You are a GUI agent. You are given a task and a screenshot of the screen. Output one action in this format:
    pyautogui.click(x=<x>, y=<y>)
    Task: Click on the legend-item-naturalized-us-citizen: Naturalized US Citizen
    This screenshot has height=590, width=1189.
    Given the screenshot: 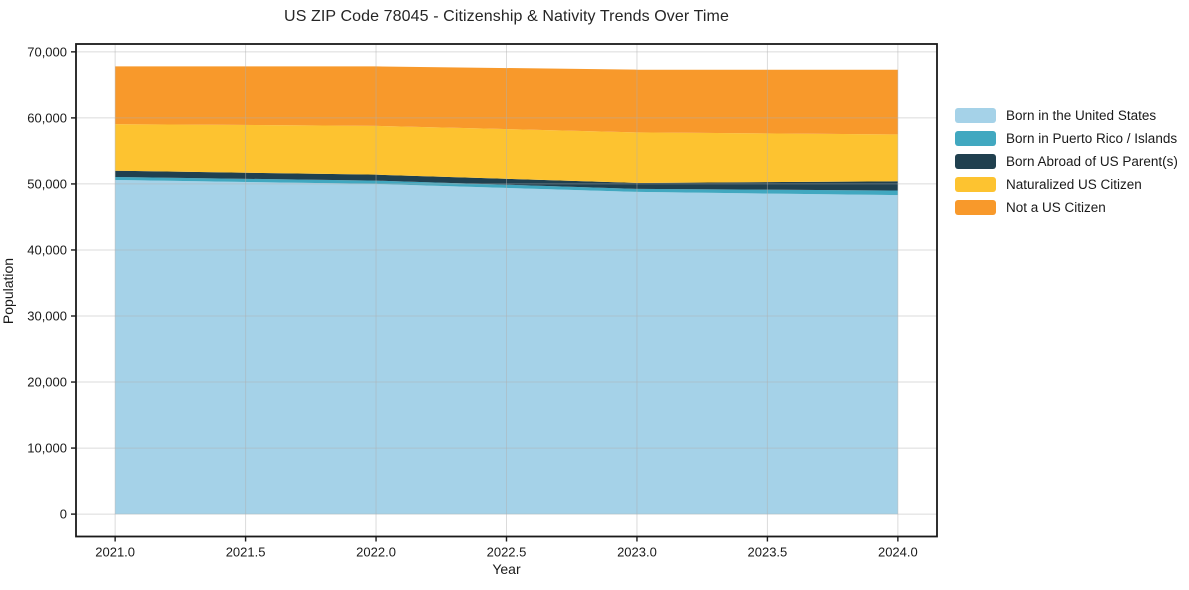 What is the action you would take?
    pyautogui.click(x=1066, y=184)
    